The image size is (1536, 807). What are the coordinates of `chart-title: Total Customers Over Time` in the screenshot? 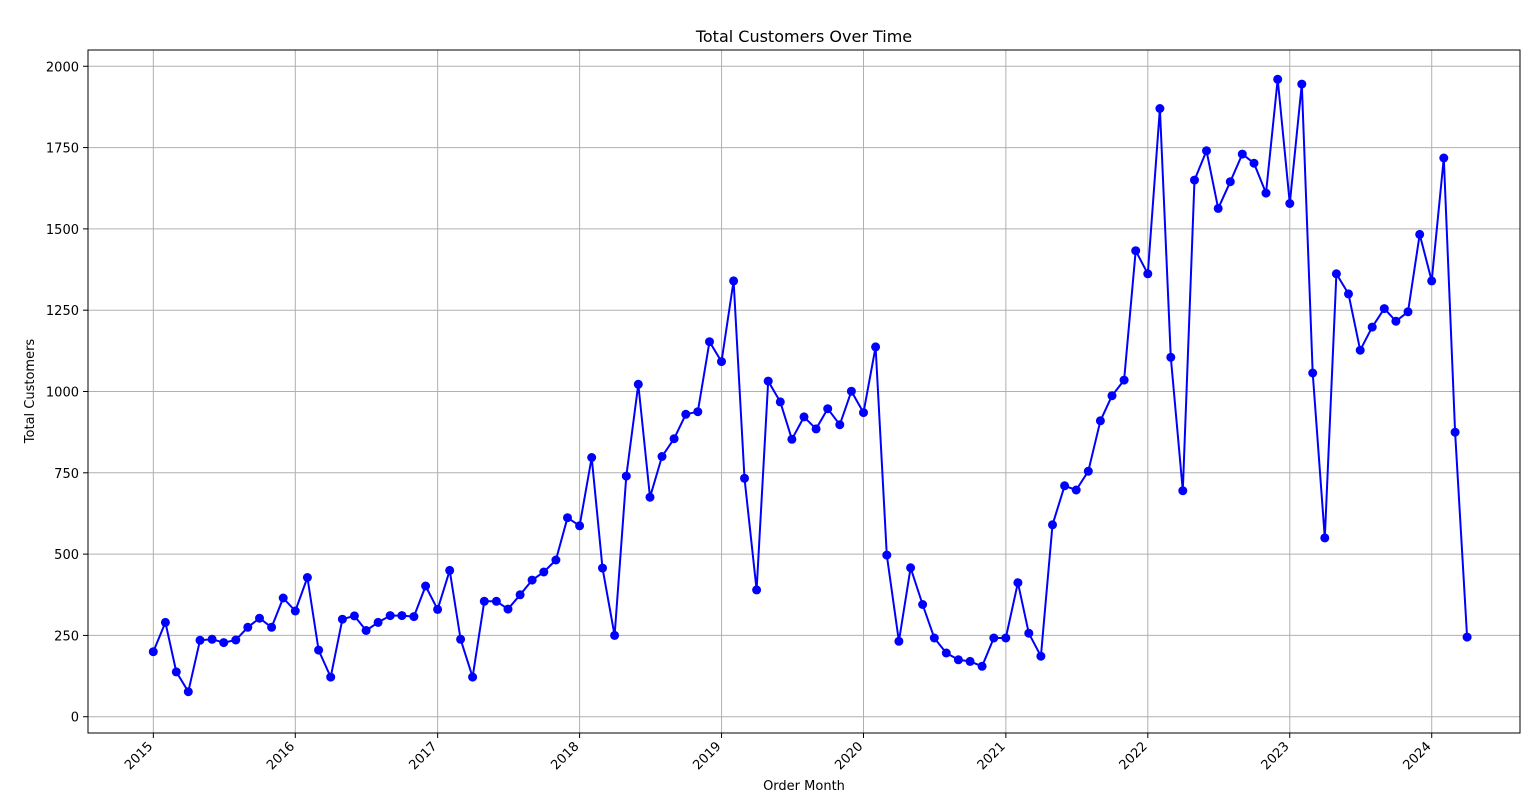 It's located at (803, 36).